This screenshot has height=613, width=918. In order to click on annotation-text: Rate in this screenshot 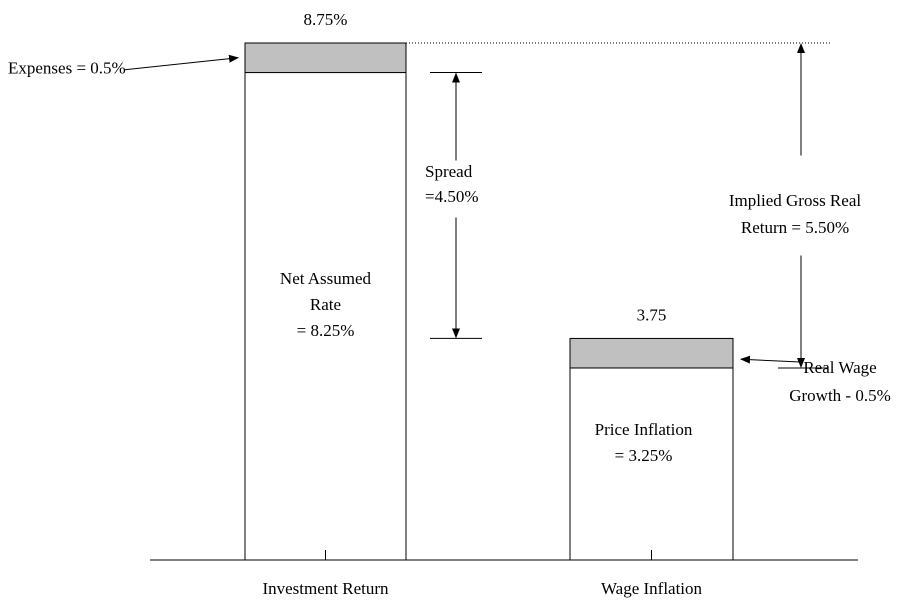, I will do `click(325, 304)`.